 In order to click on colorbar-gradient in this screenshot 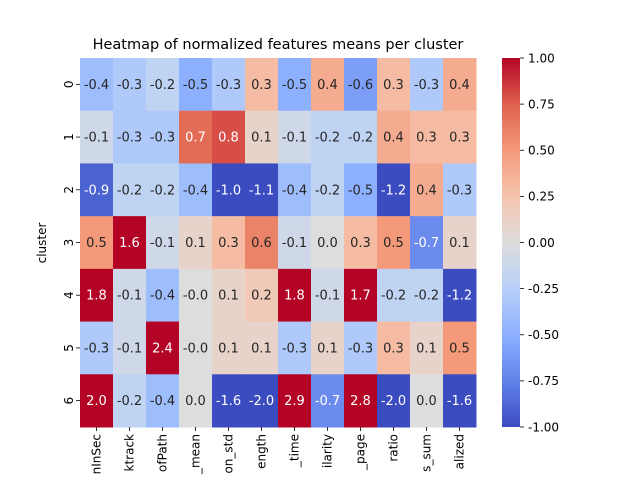, I will do `click(511, 242)`.